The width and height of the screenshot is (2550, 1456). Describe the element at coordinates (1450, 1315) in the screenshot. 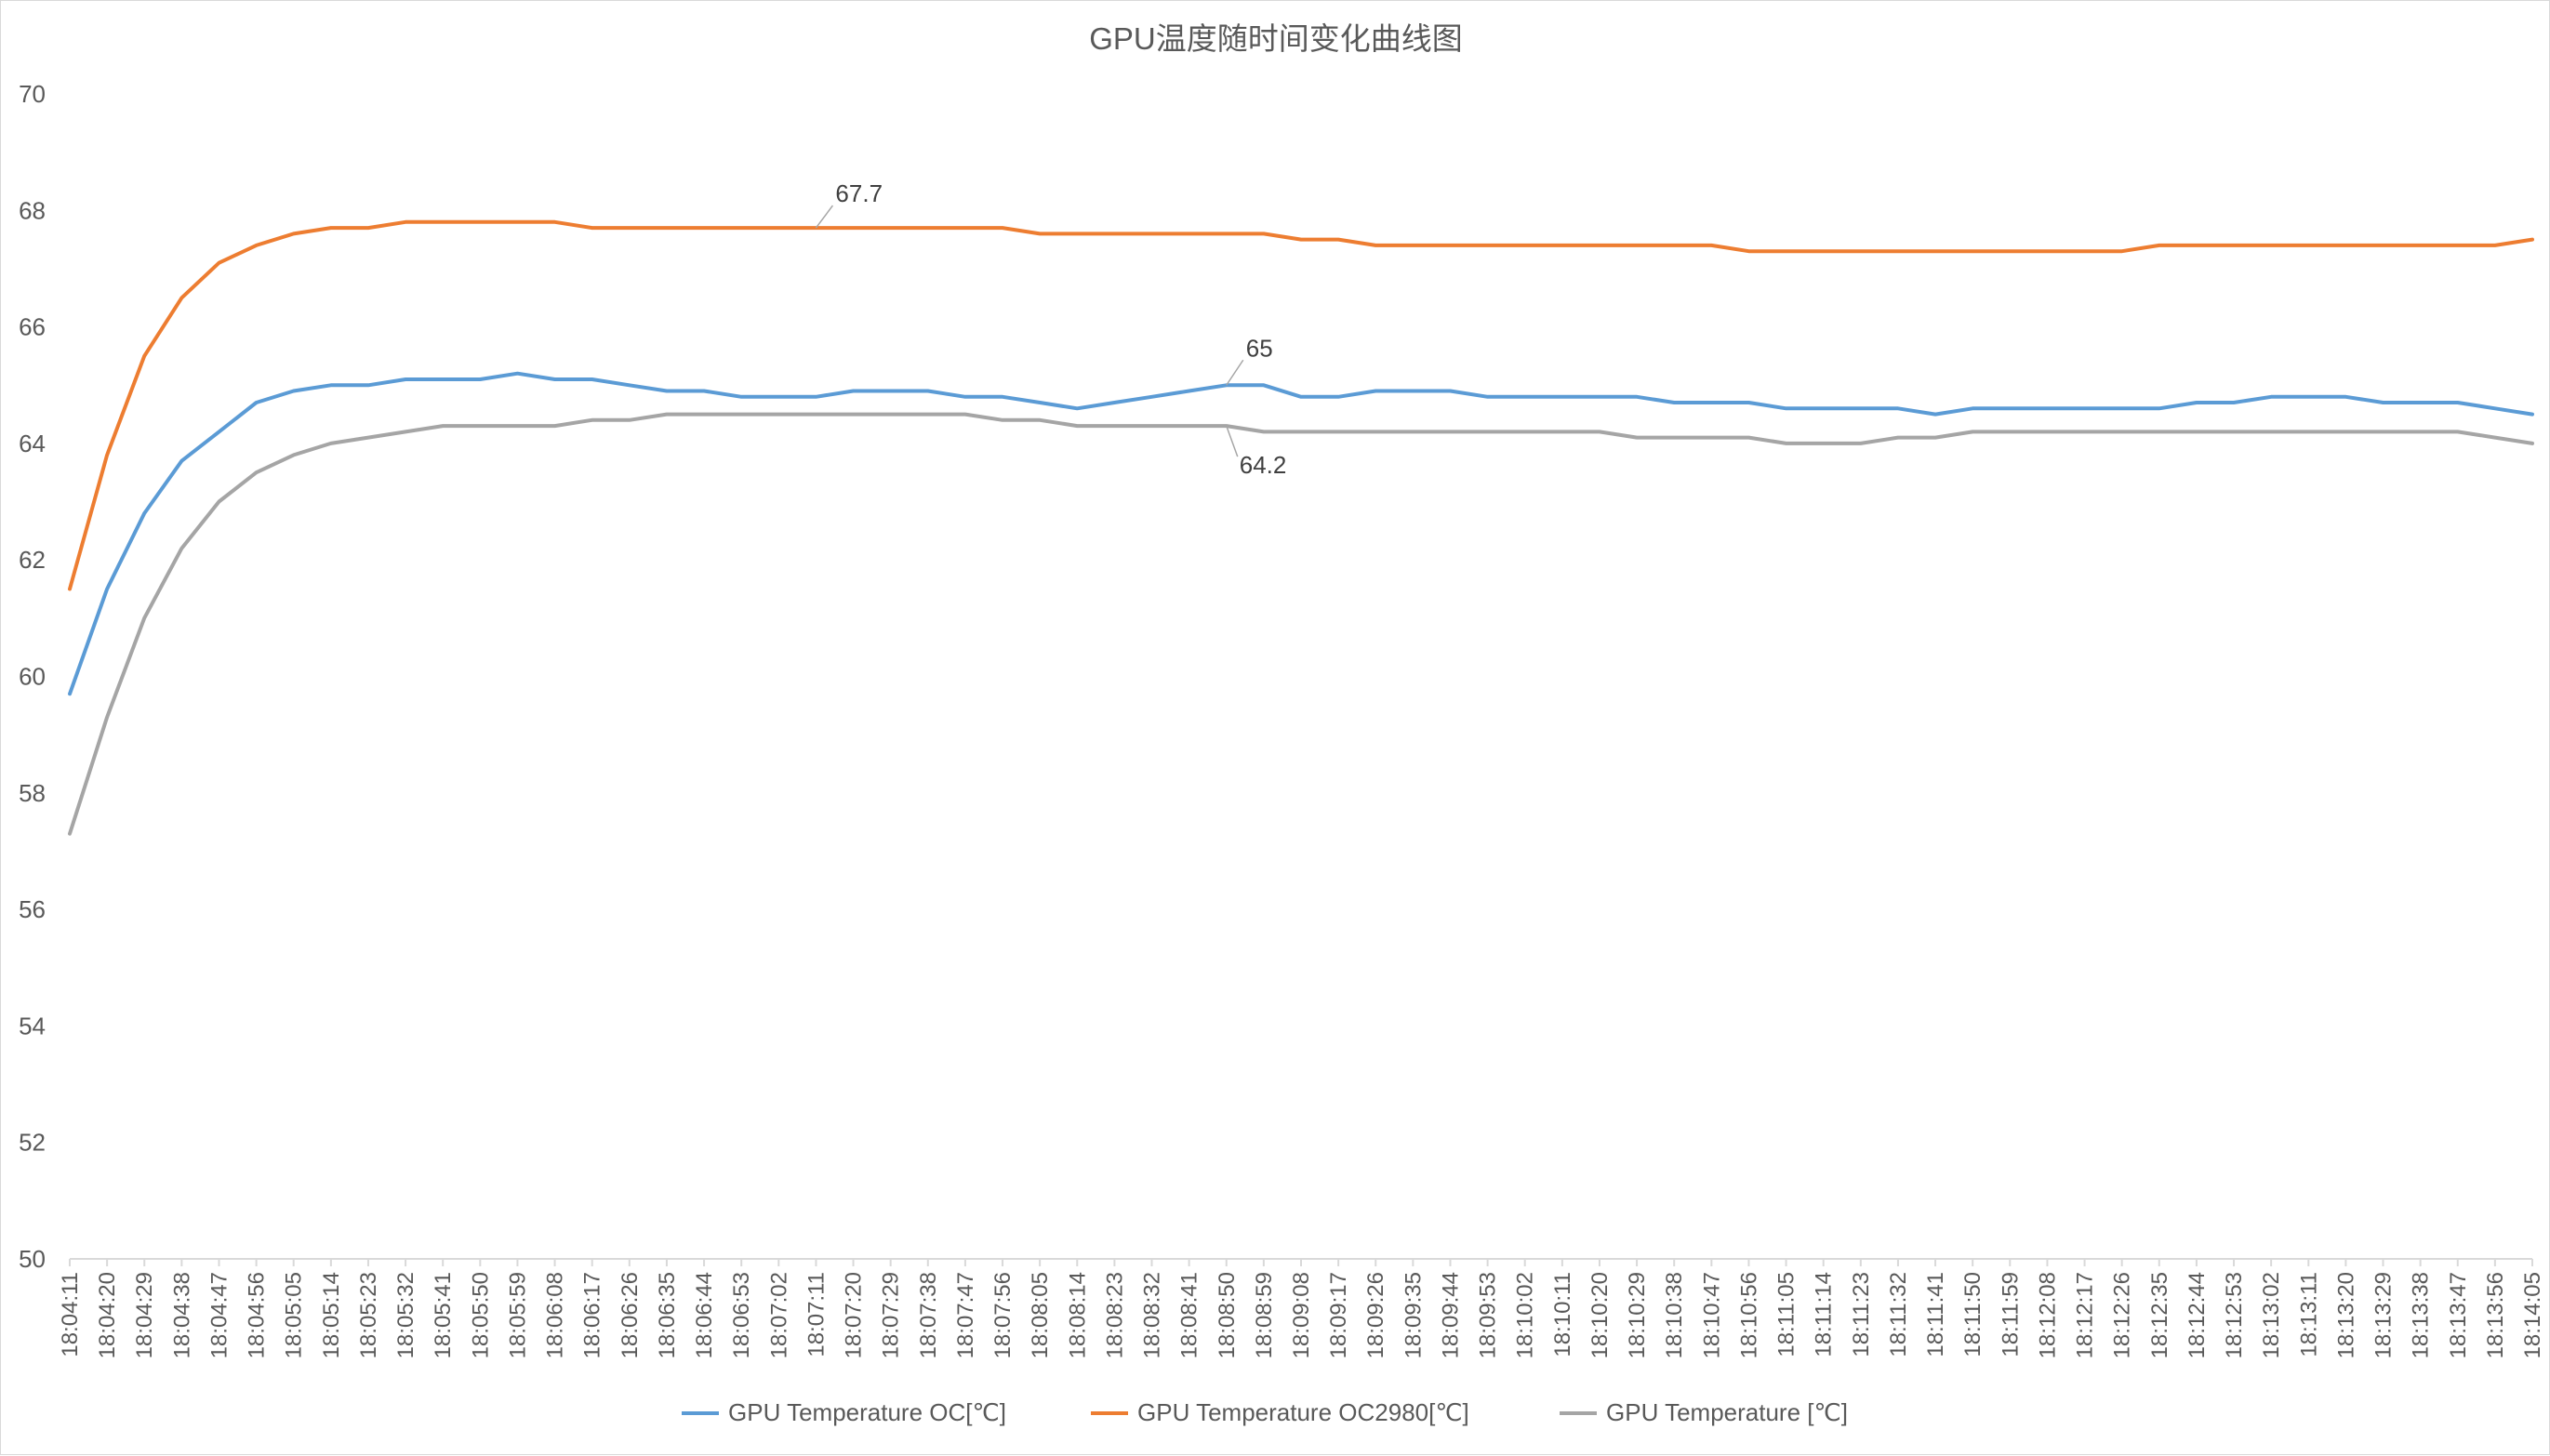

I see `x-tick-label: 18:09:44` at that location.